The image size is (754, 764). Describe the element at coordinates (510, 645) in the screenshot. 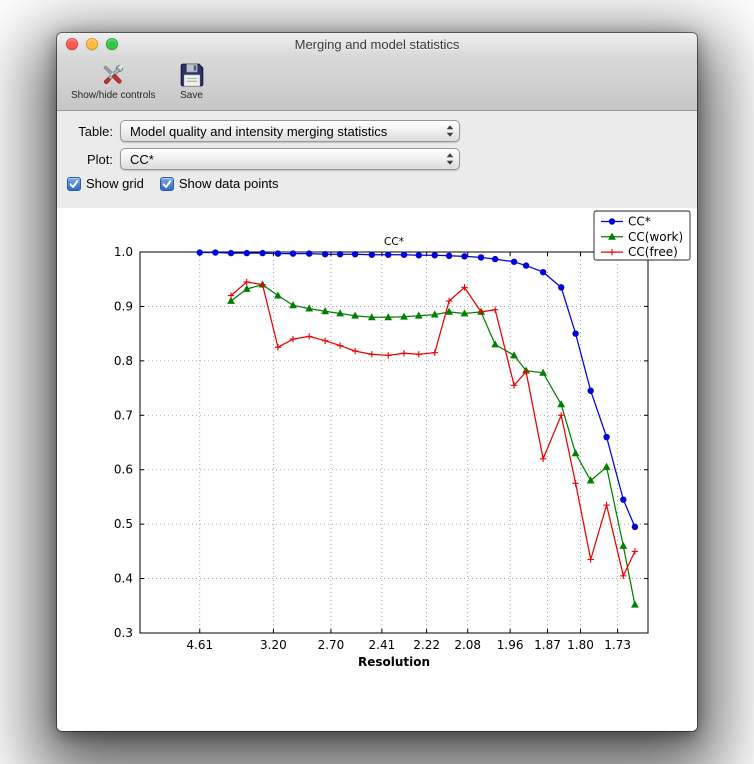

I see `x-tick-label: 1.96` at that location.